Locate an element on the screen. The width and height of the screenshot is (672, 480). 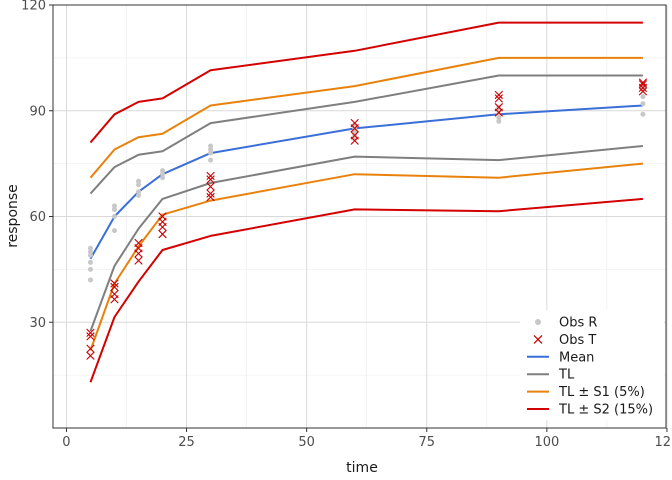
legend-item-obs-r: Obs R is located at coordinates (566, 323).